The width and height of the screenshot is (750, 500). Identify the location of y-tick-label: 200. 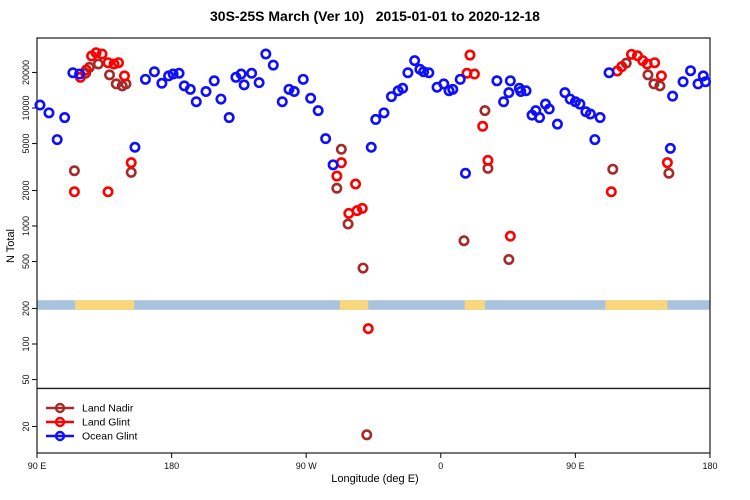
(26, 308).